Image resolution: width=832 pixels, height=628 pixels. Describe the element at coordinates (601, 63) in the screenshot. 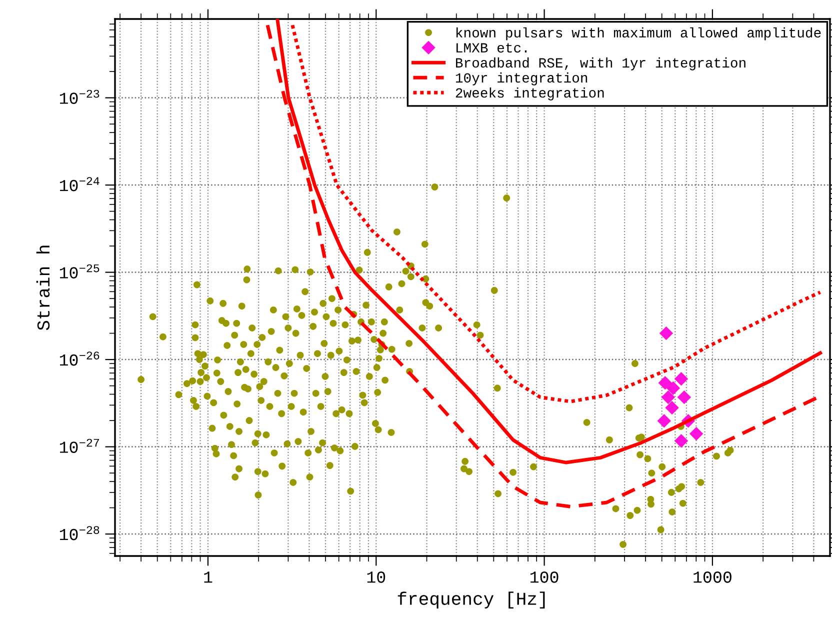

I see `legend-label: Broadband RSE, with 1yr integration` at that location.